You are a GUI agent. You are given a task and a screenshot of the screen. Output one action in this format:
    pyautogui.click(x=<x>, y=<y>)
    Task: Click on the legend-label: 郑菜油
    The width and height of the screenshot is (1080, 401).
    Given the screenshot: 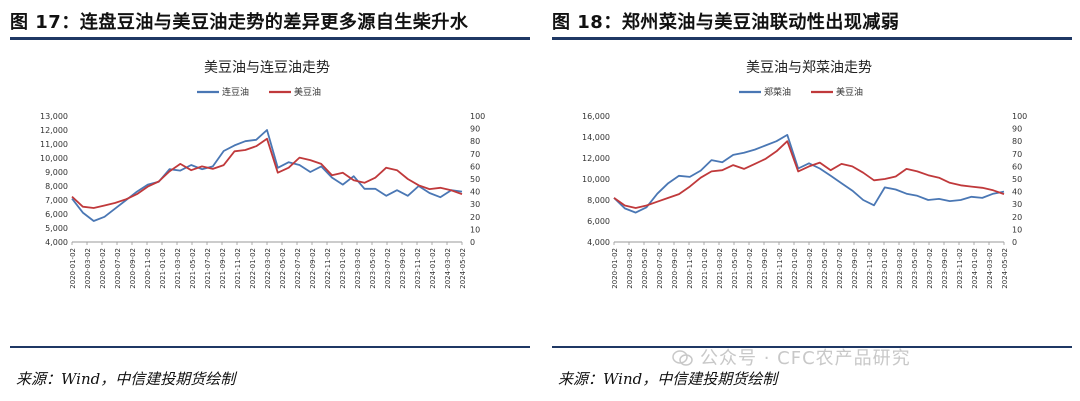 What is the action you would take?
    pyautogui.click(x=777, y=92)
    